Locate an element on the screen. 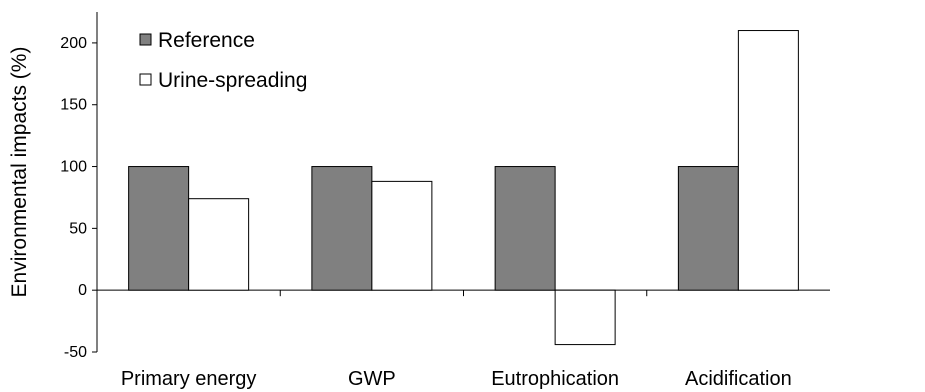 This screenshot has height=392, width=925. y-tick-label: -50 is located at coordinates (75, 352).